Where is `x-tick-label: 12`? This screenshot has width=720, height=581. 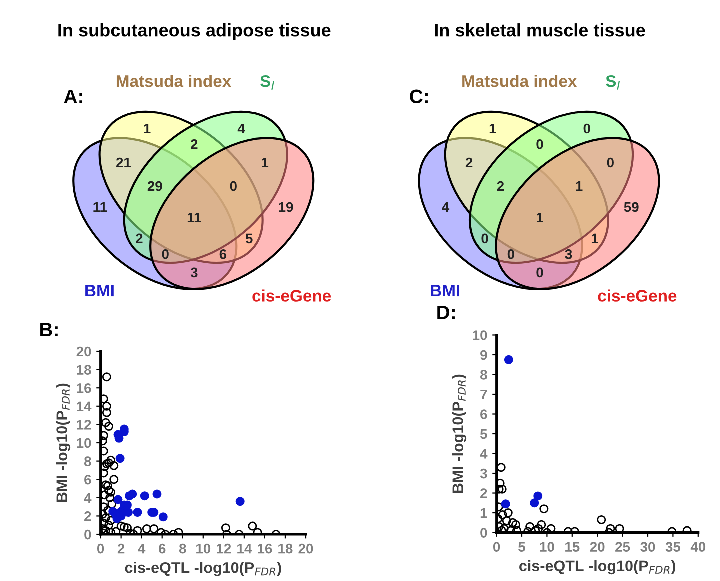
x-tick-label: 12 is located at coordinates (224, 549).